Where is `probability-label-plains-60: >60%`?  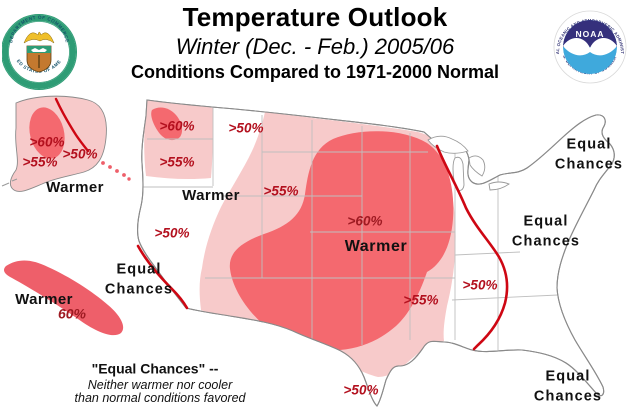
probability-label-plains-60: >60% is located at coordinates (365, 221).